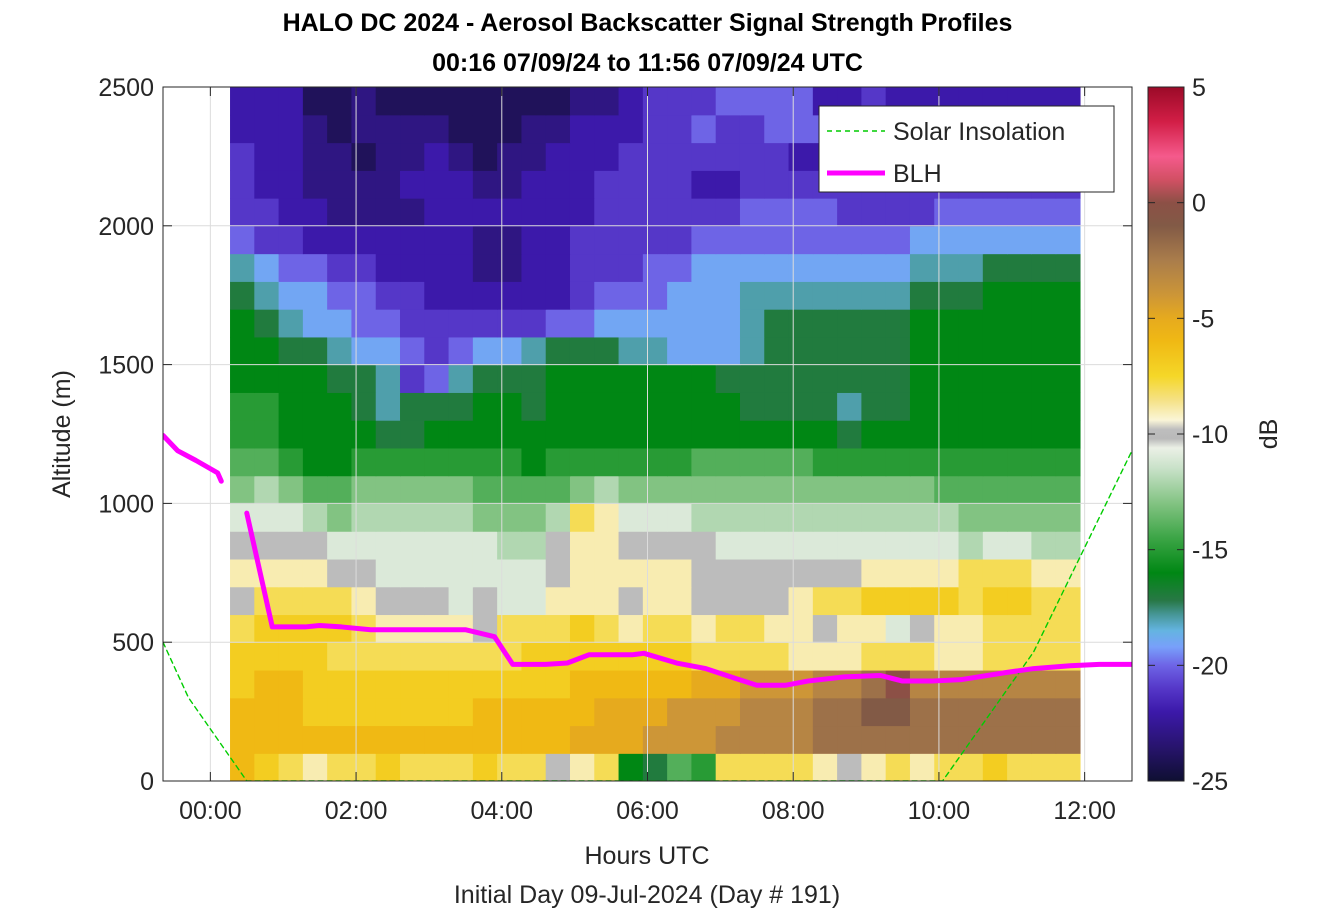 This screenshot has width=1343, height=911. I want to click on y-tick-label: 500, so click(133, 643).